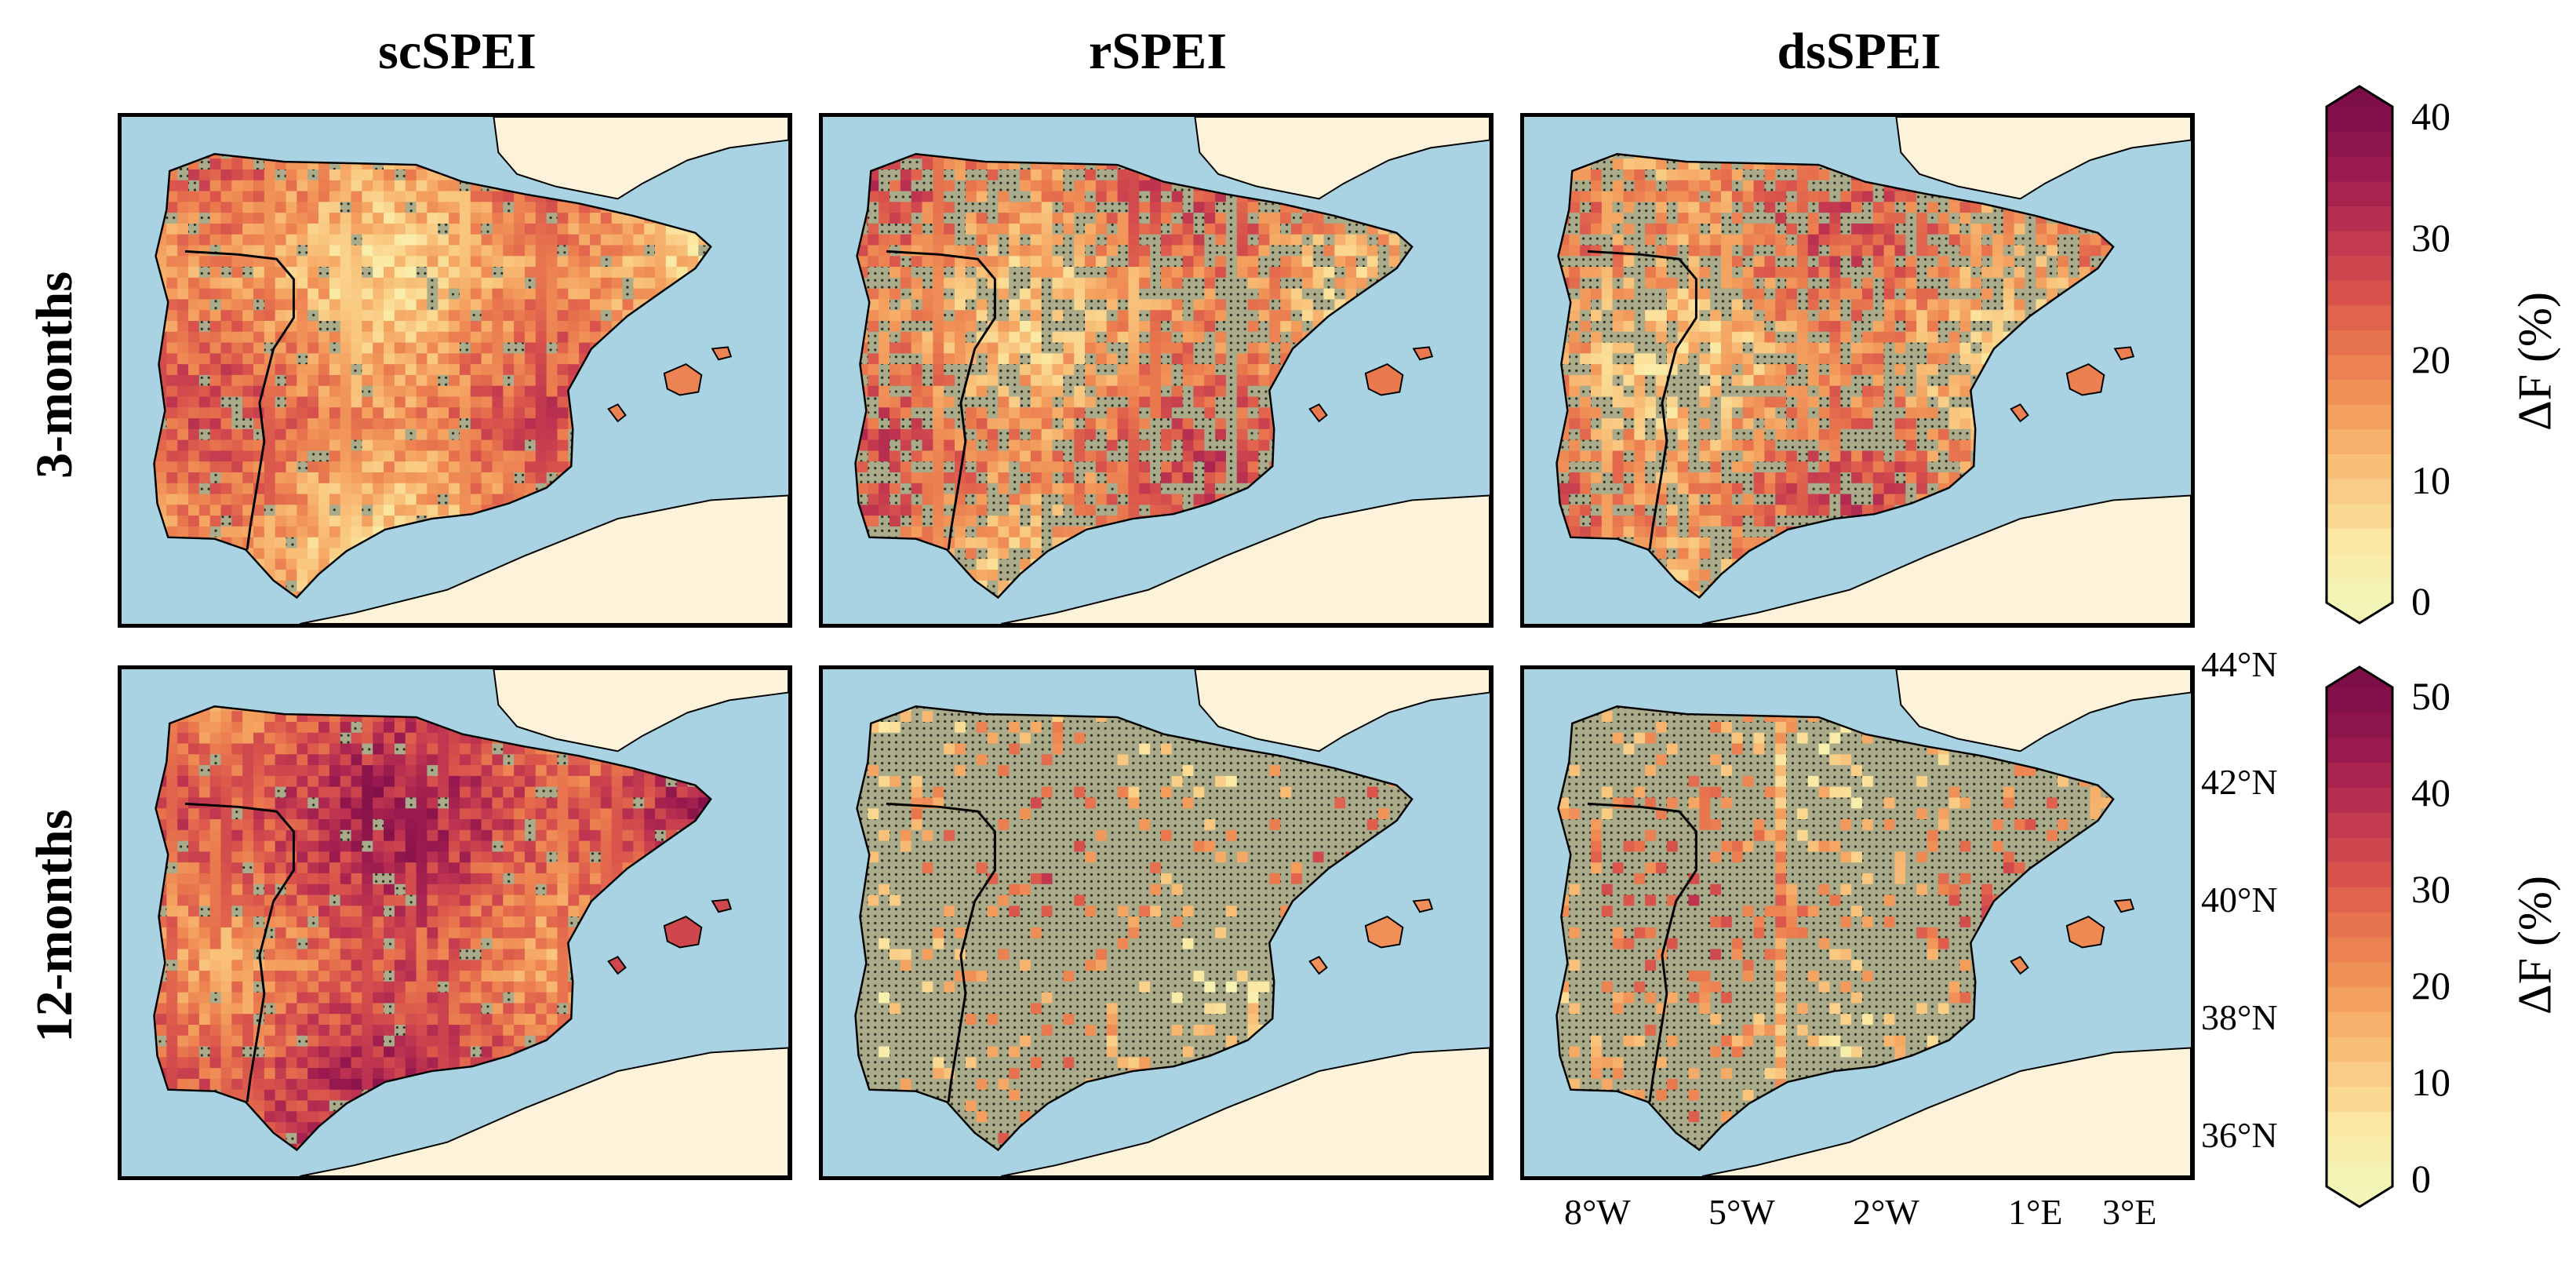 The image size is (2576, 1268). Describe the element at coordinates (2535, 946) in the screenshot. I see `colorbar-label-12-months: ΔF (%)` at that location.